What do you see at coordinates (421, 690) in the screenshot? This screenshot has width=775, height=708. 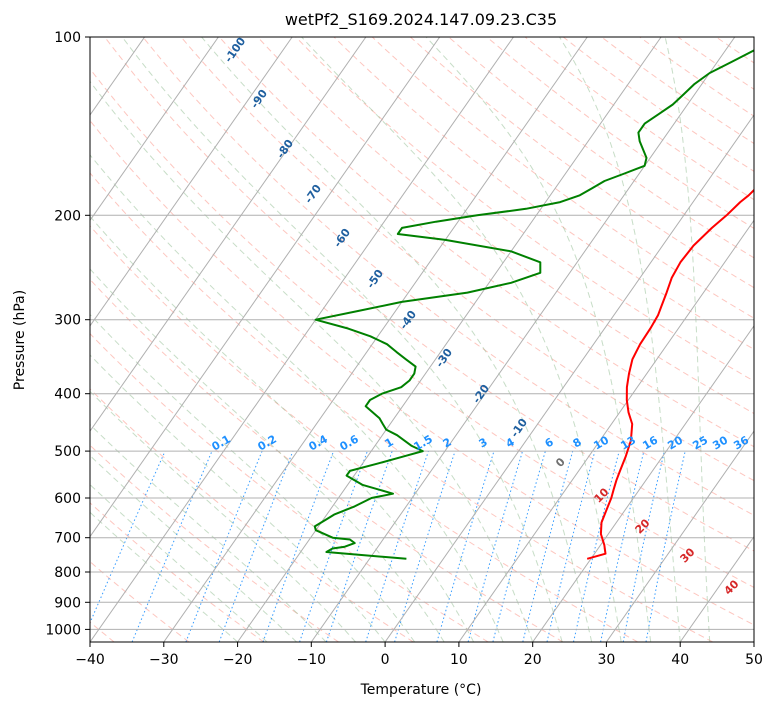 I see `x-axis-label: Temperature (°C)` at bounding box center [421, 690].